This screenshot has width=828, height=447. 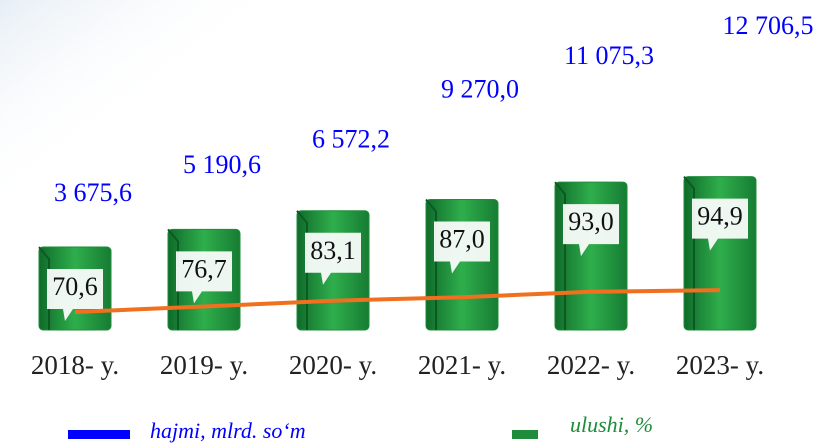 What do you see at coordinates (75, 365) in the screenshot?
I see `x-tick-label: 2018- y.` at bounding box center [75, 365].